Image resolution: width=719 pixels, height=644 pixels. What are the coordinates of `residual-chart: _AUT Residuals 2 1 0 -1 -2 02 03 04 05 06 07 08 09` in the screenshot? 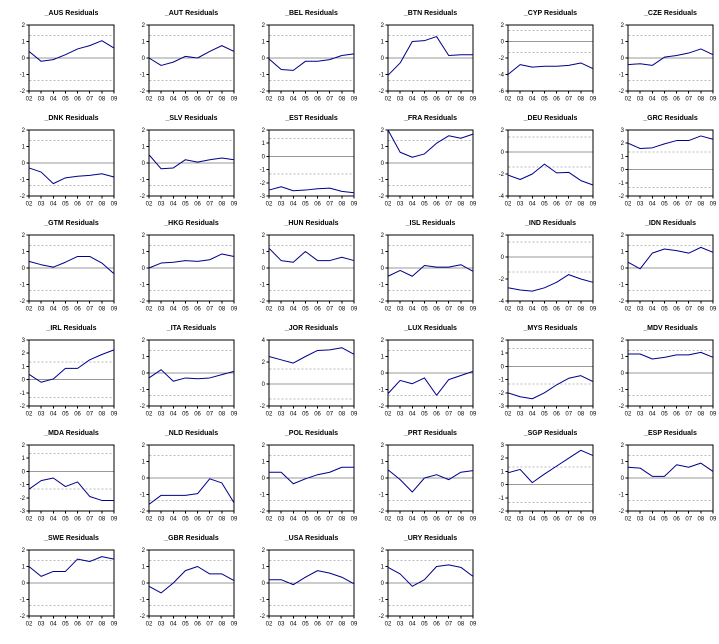 It's located at (180, 56).